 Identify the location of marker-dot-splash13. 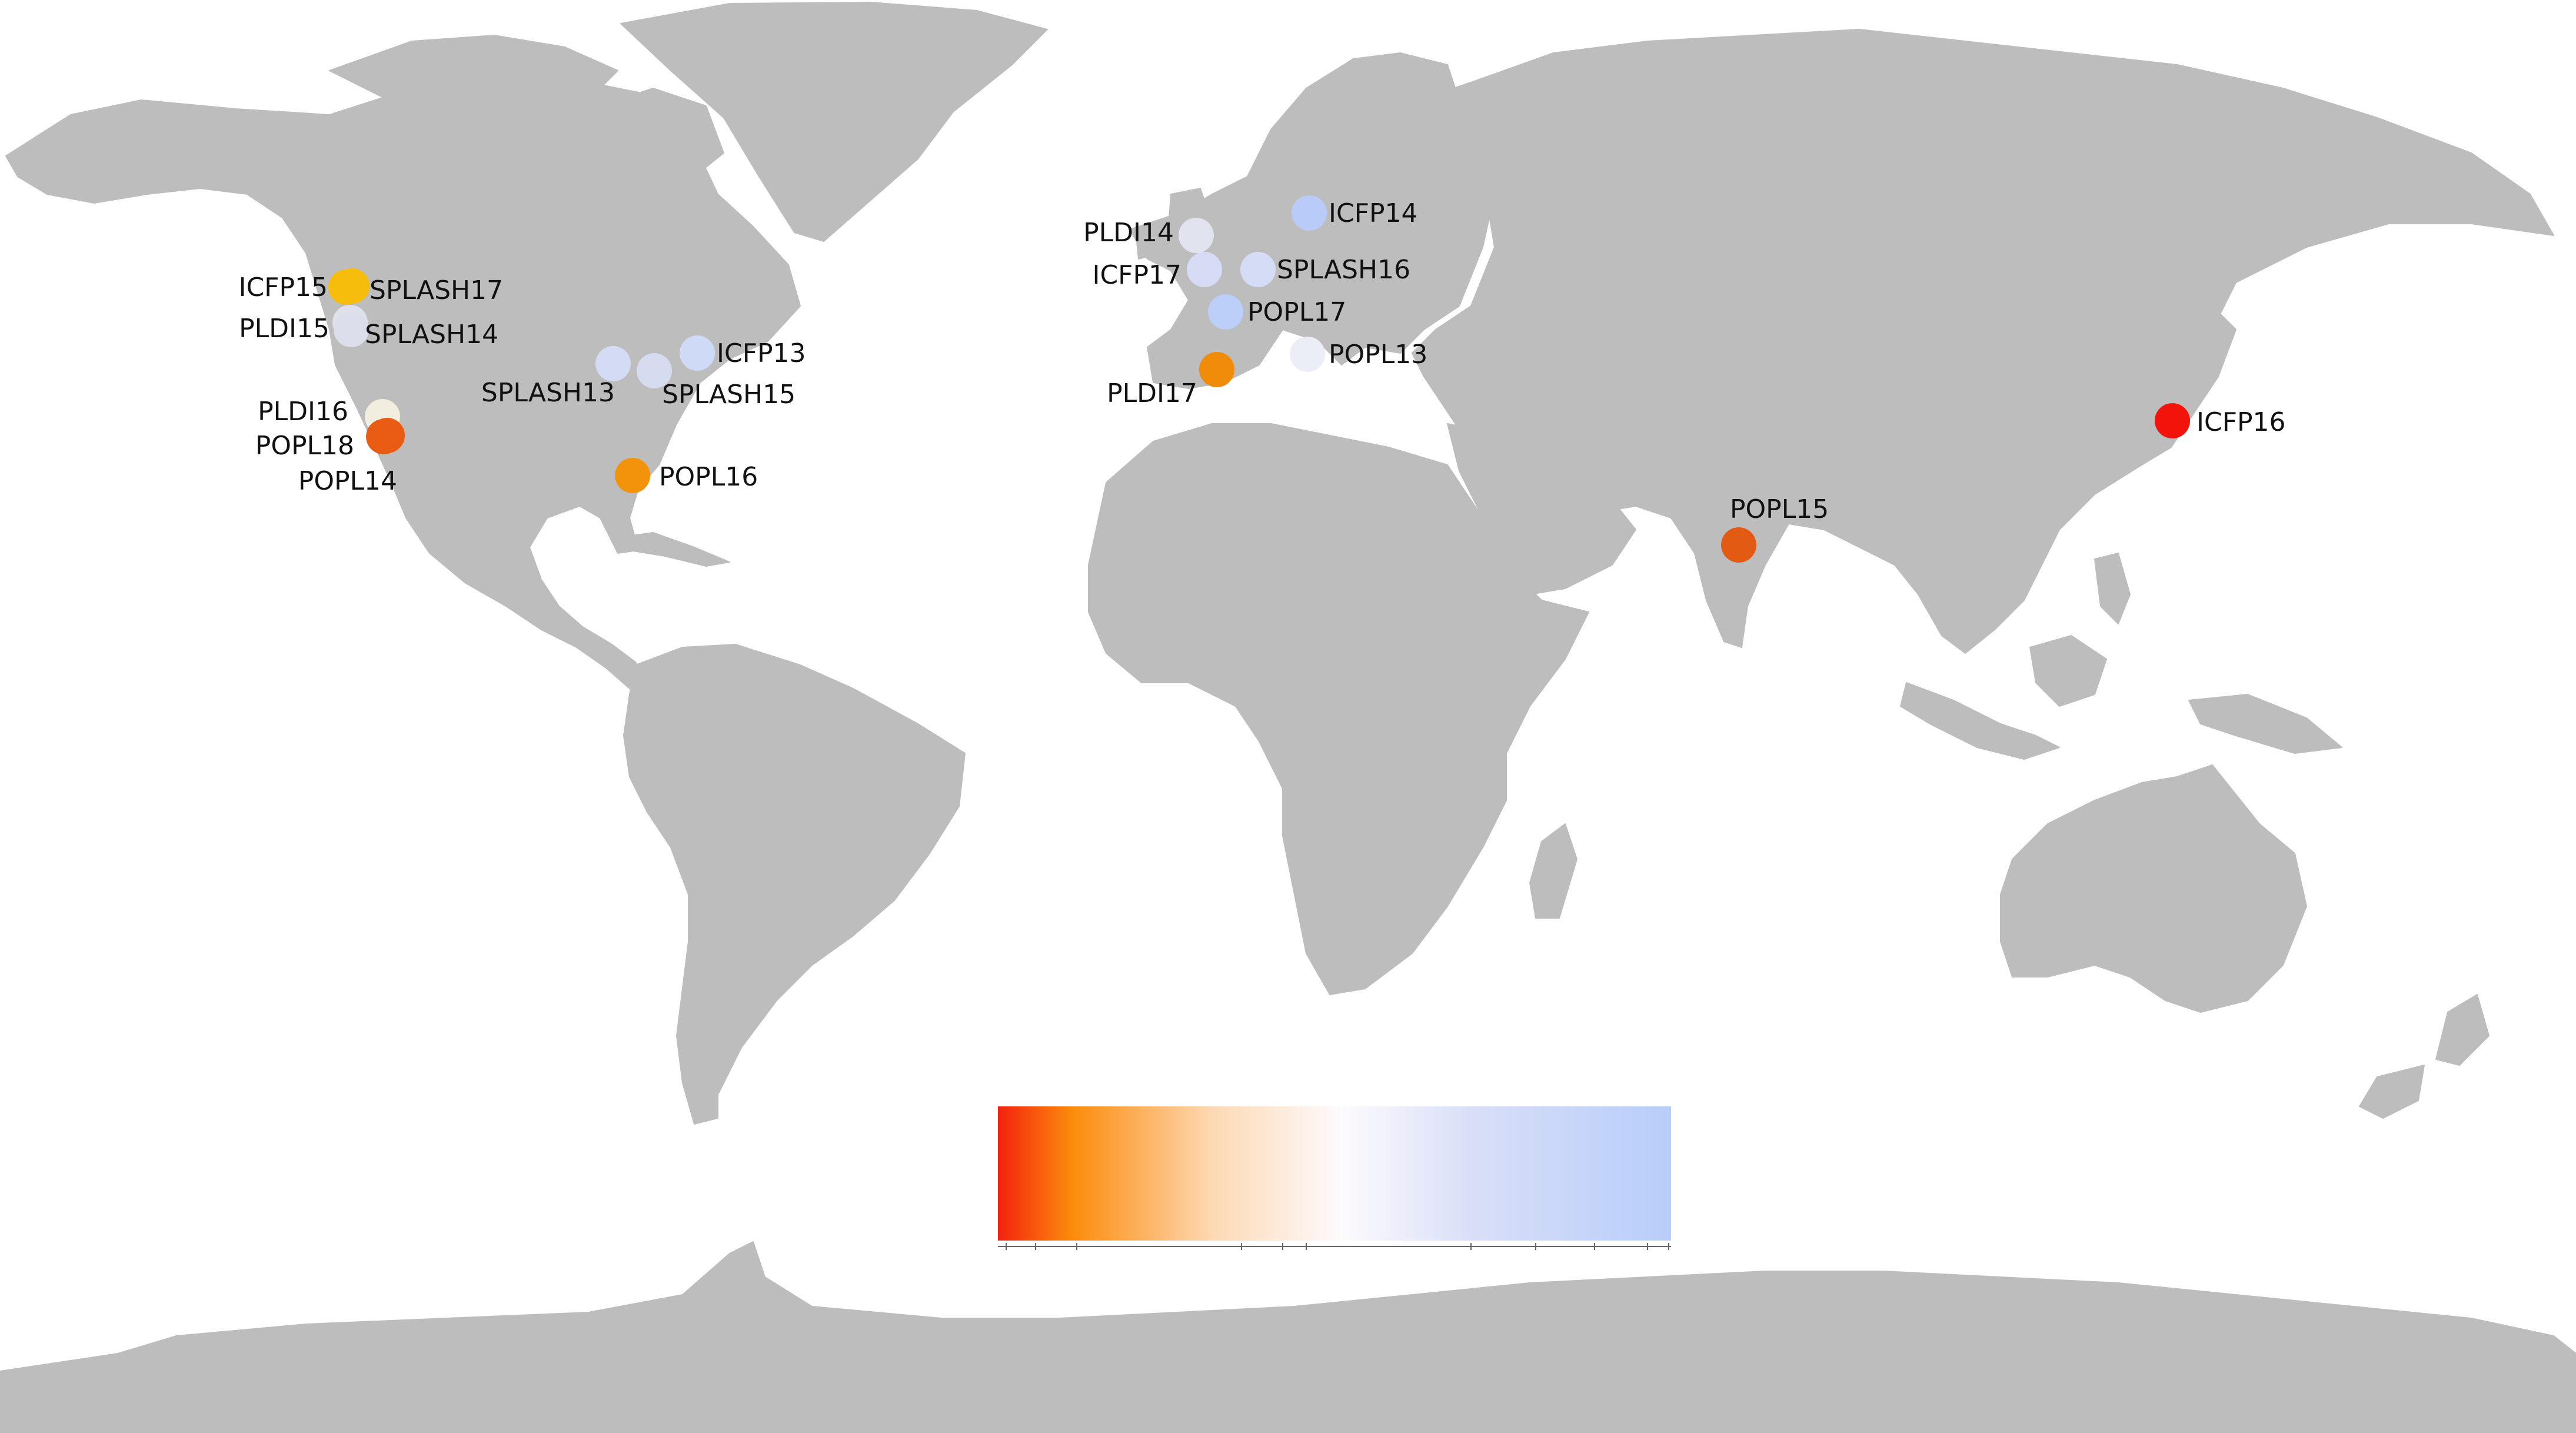
(613, 363).